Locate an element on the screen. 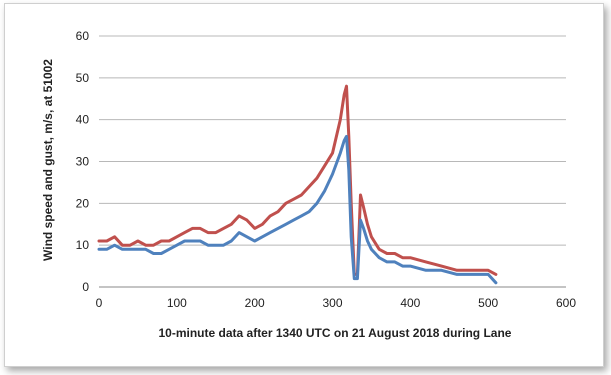  y-tick-label: 10 is located at coordinates (83, 245).